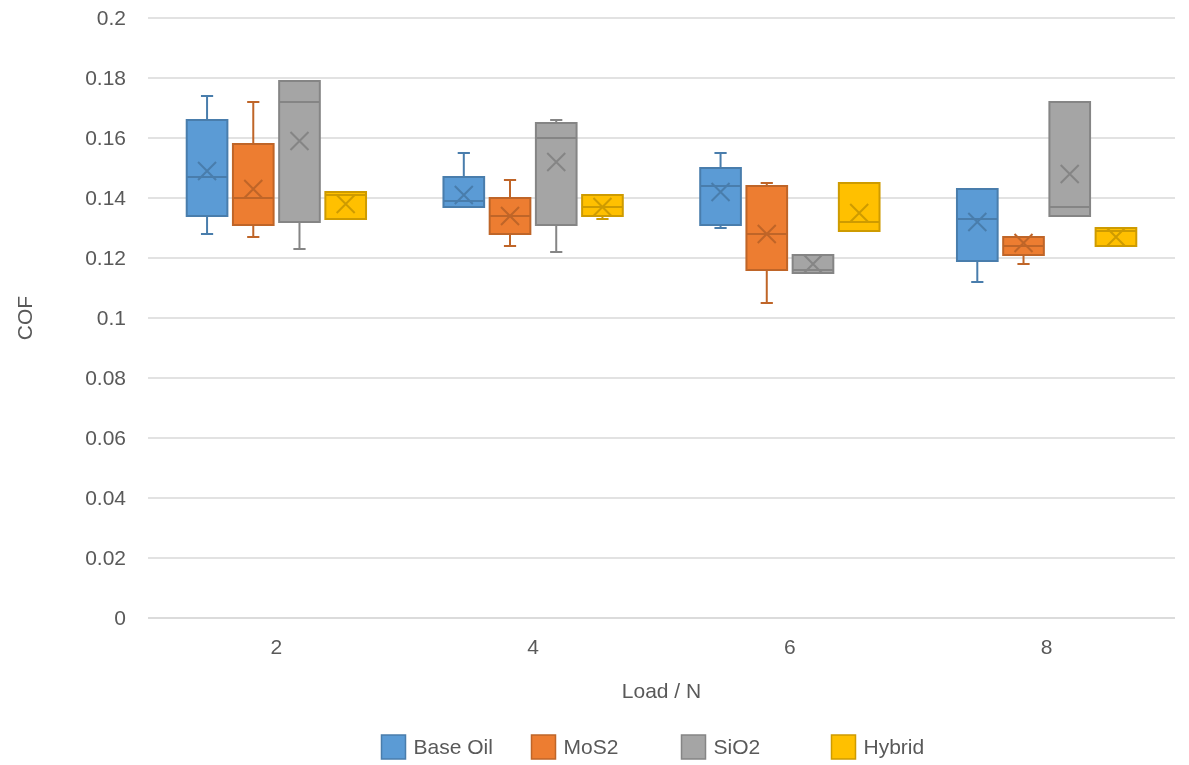 The image size is (1189, 765). I want to click on y-tick-label: 0.06, so click(105, 438).